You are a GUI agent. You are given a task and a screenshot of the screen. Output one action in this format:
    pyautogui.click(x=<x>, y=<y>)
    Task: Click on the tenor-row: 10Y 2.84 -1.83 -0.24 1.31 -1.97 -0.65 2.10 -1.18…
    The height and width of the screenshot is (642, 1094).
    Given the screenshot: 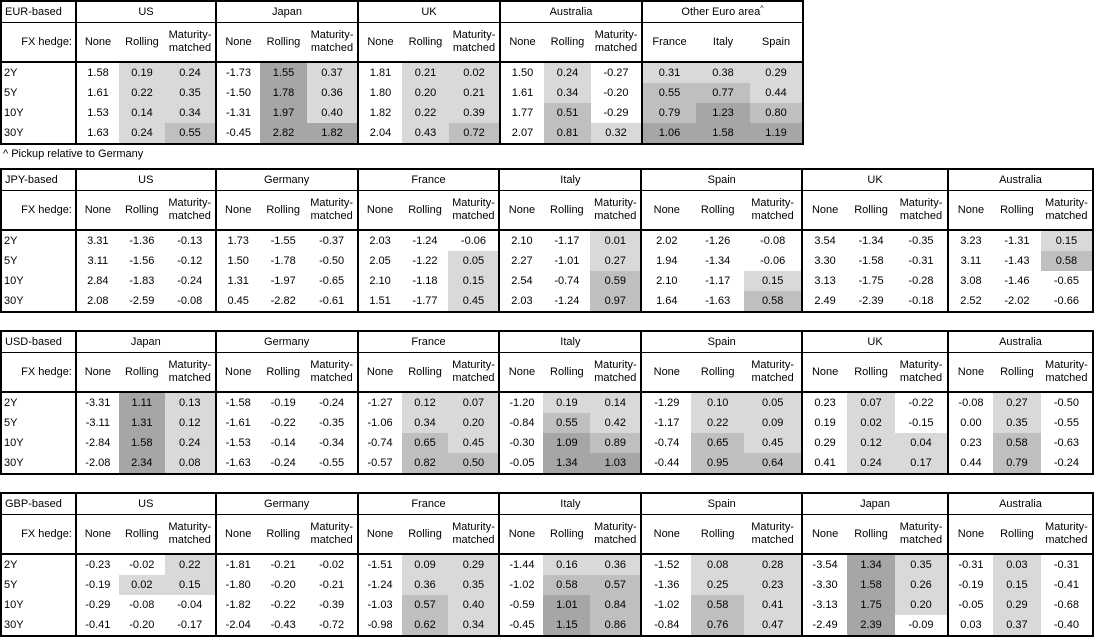 What is the action you would take?
    pyautogui.click(x=547, y=281)
    